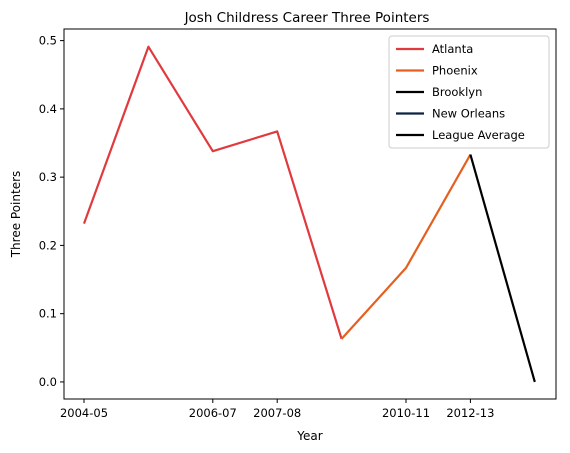 The image size is (570, 453). What do you see at coordinates (84, 413) in the screenshot?
I see `x-tick-label: 2004-05` at bounding box center [84, 413].